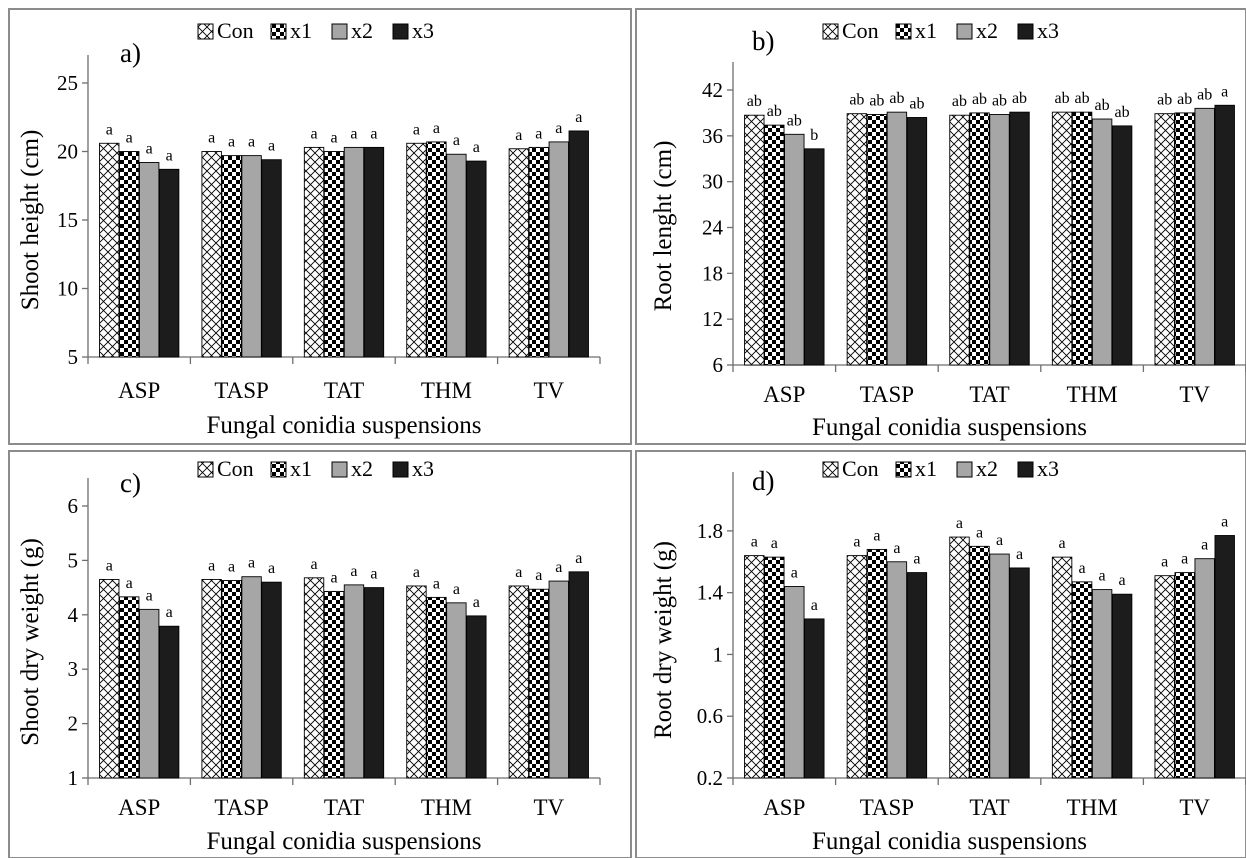  I want to click on legend-swatch-x1, so click(903, 31).